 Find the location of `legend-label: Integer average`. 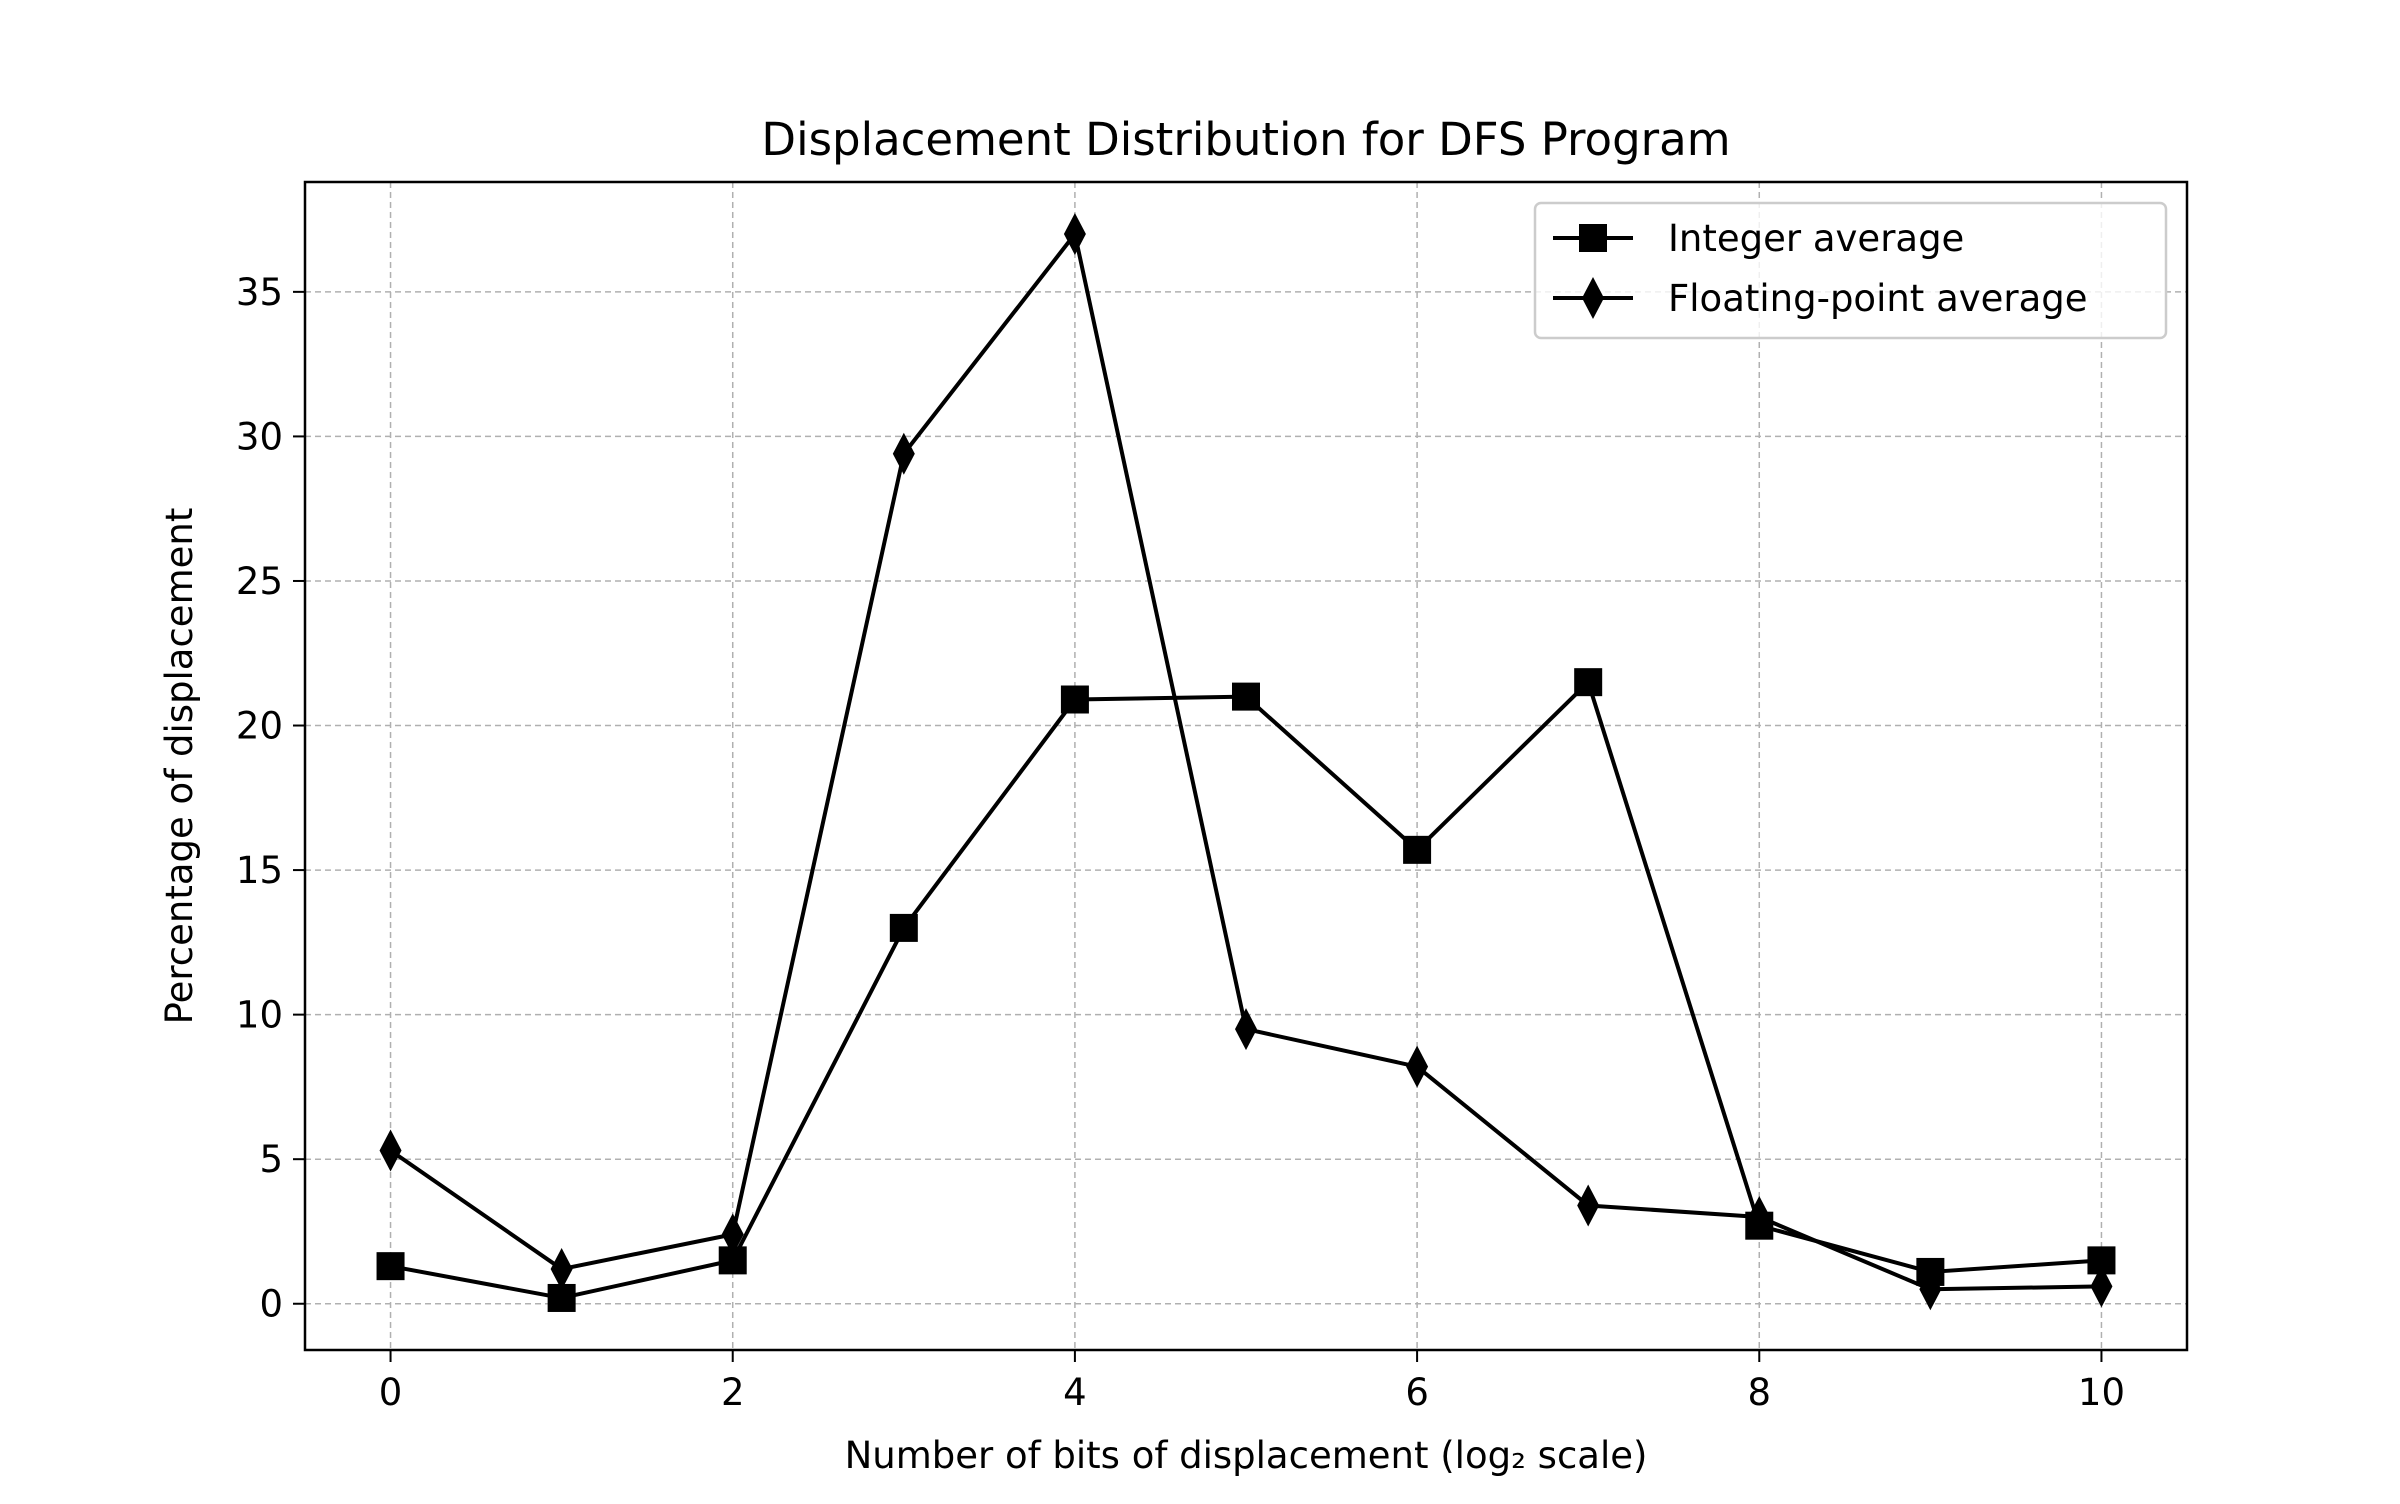

legend-label: Integer average is located at coordinates (1816, 238).